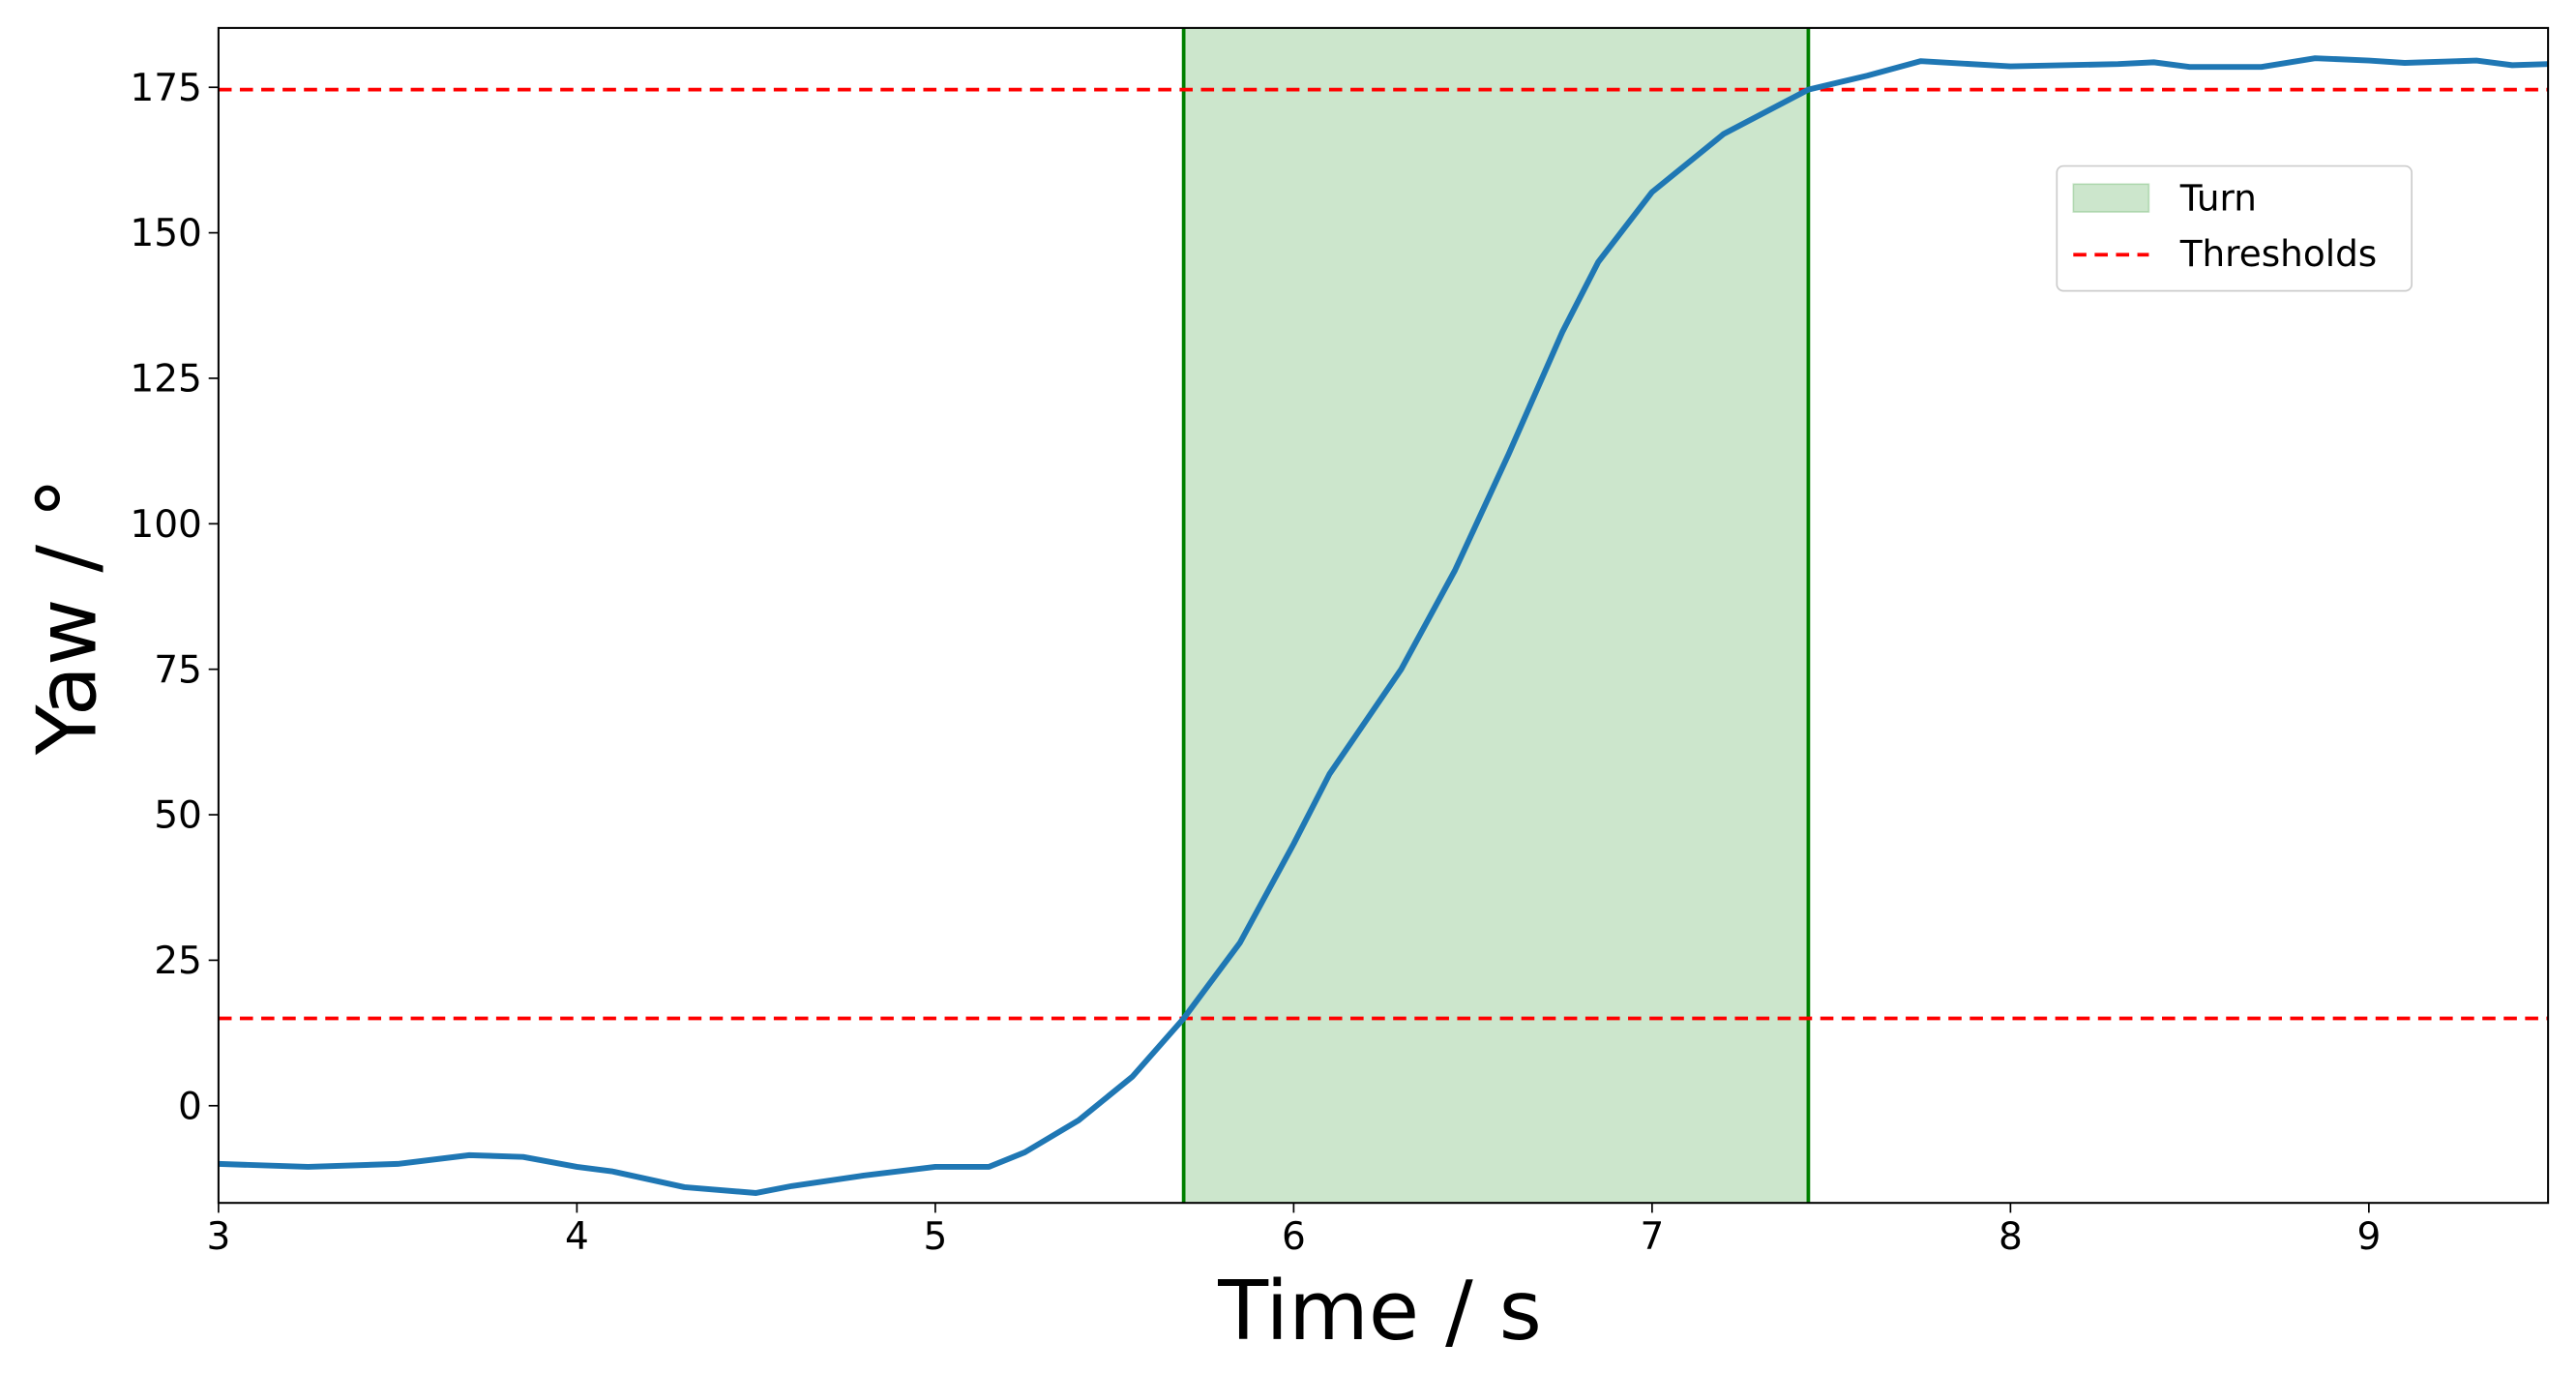 This screenshot has width=2576, height=1373. What do you see at coordinates (1379, 1311) in the screenshot?
I see `x-axis-label: Time / s` at bounding box center [1379, 1311].